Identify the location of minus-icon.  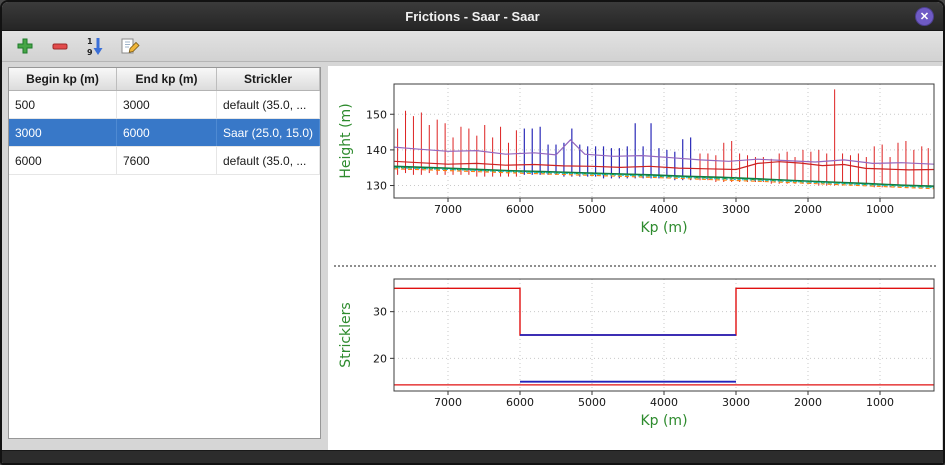
(60, 46).